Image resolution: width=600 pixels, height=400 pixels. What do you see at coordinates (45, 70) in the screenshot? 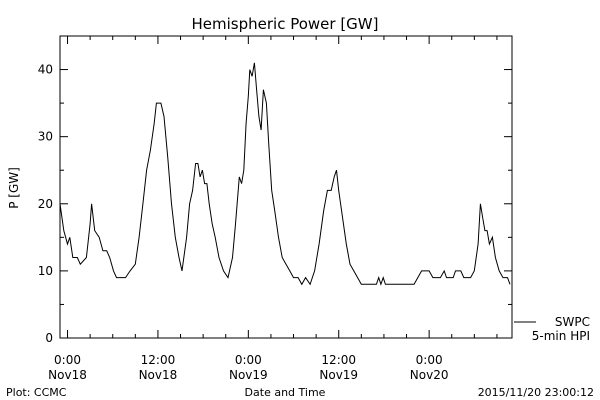
I see `y-tick-label: 40` at bounding box center [45, 70].